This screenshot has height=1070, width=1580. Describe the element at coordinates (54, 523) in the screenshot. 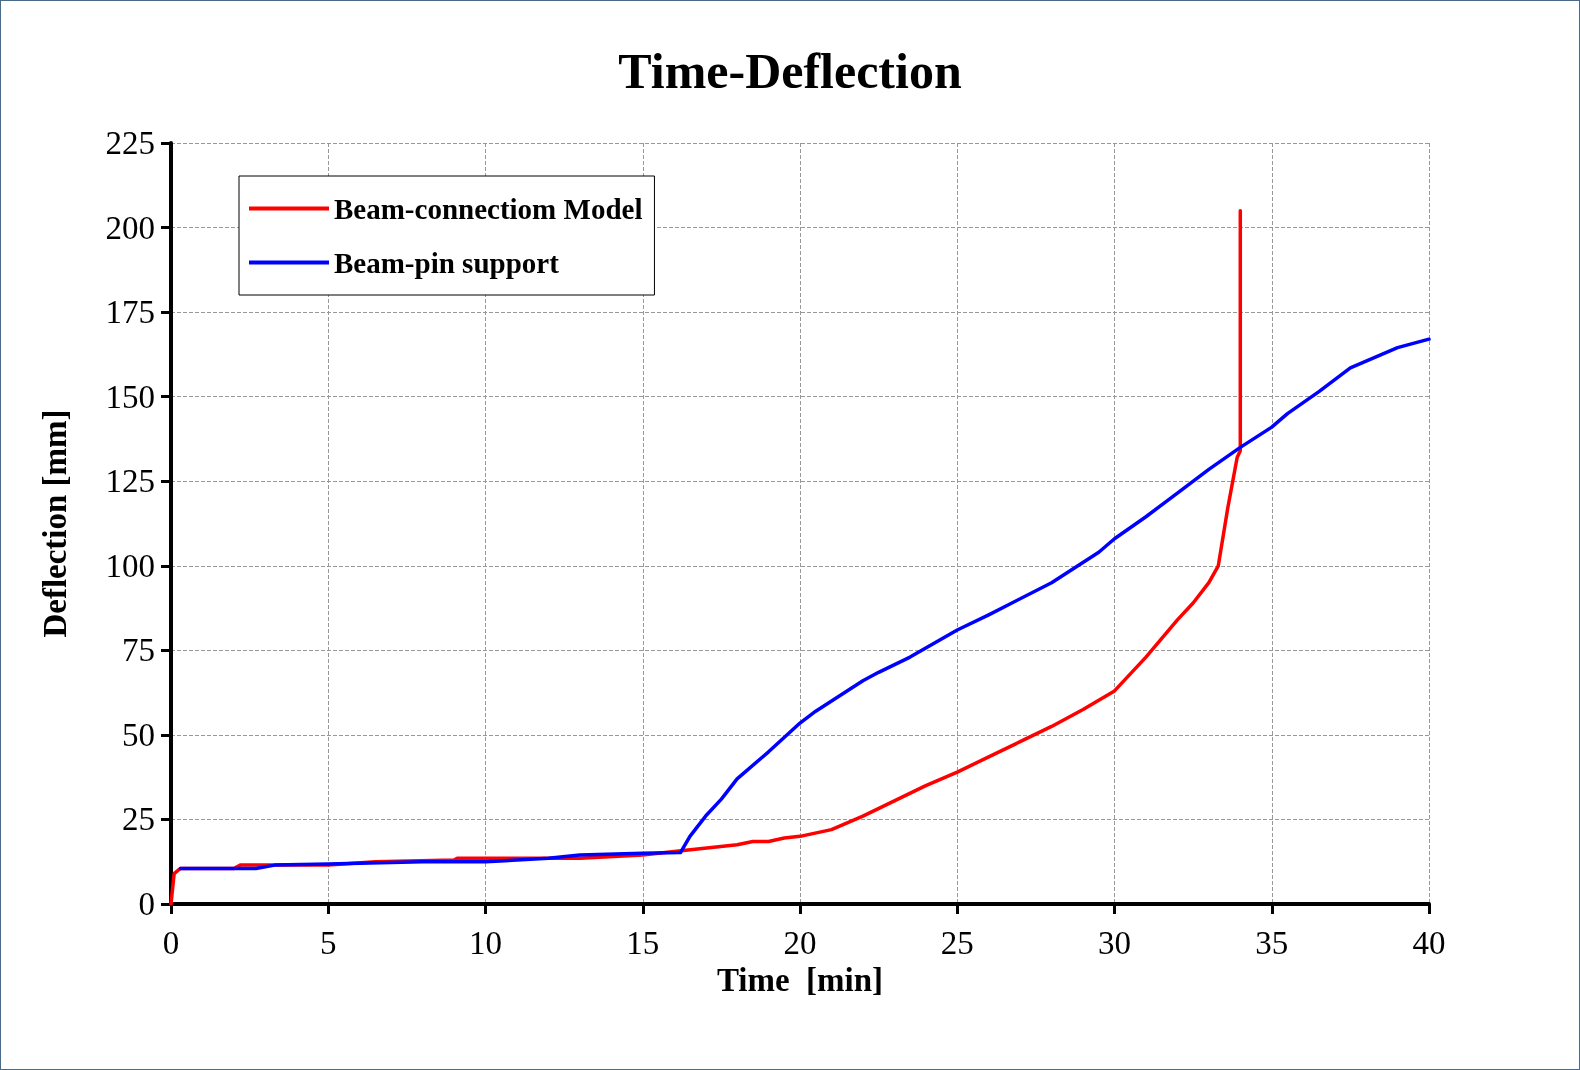

I see `y-axis-title: Deflection [mm]` at that location.